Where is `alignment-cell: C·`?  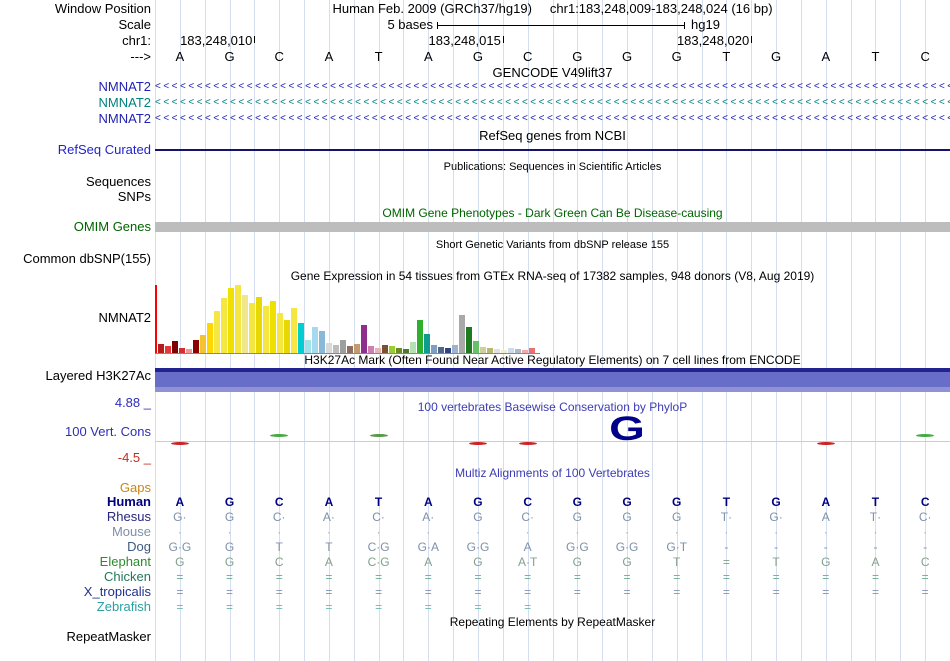 alignment-cell: C· is located at coordinates (378, 517).